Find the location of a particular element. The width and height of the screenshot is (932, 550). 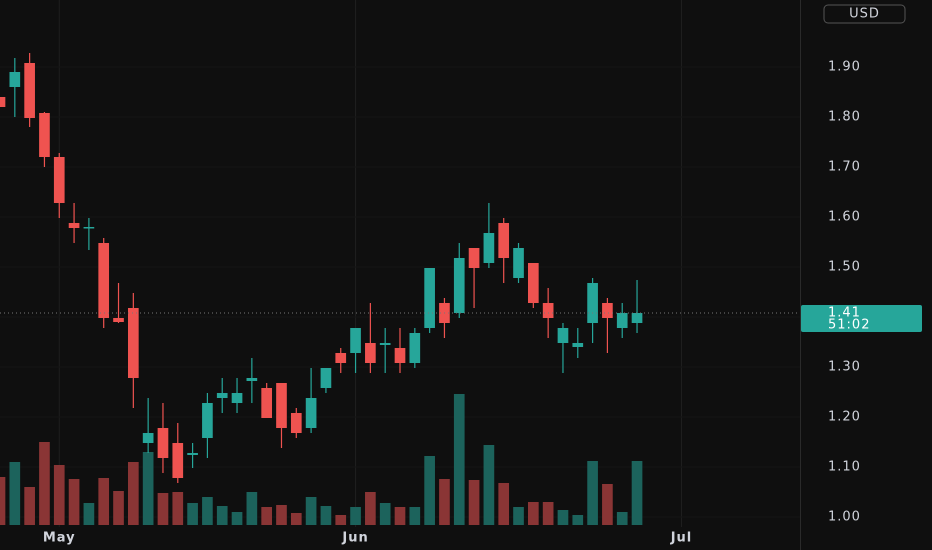

y-tick-label: 1.10 is located at coordinates (844, 467).